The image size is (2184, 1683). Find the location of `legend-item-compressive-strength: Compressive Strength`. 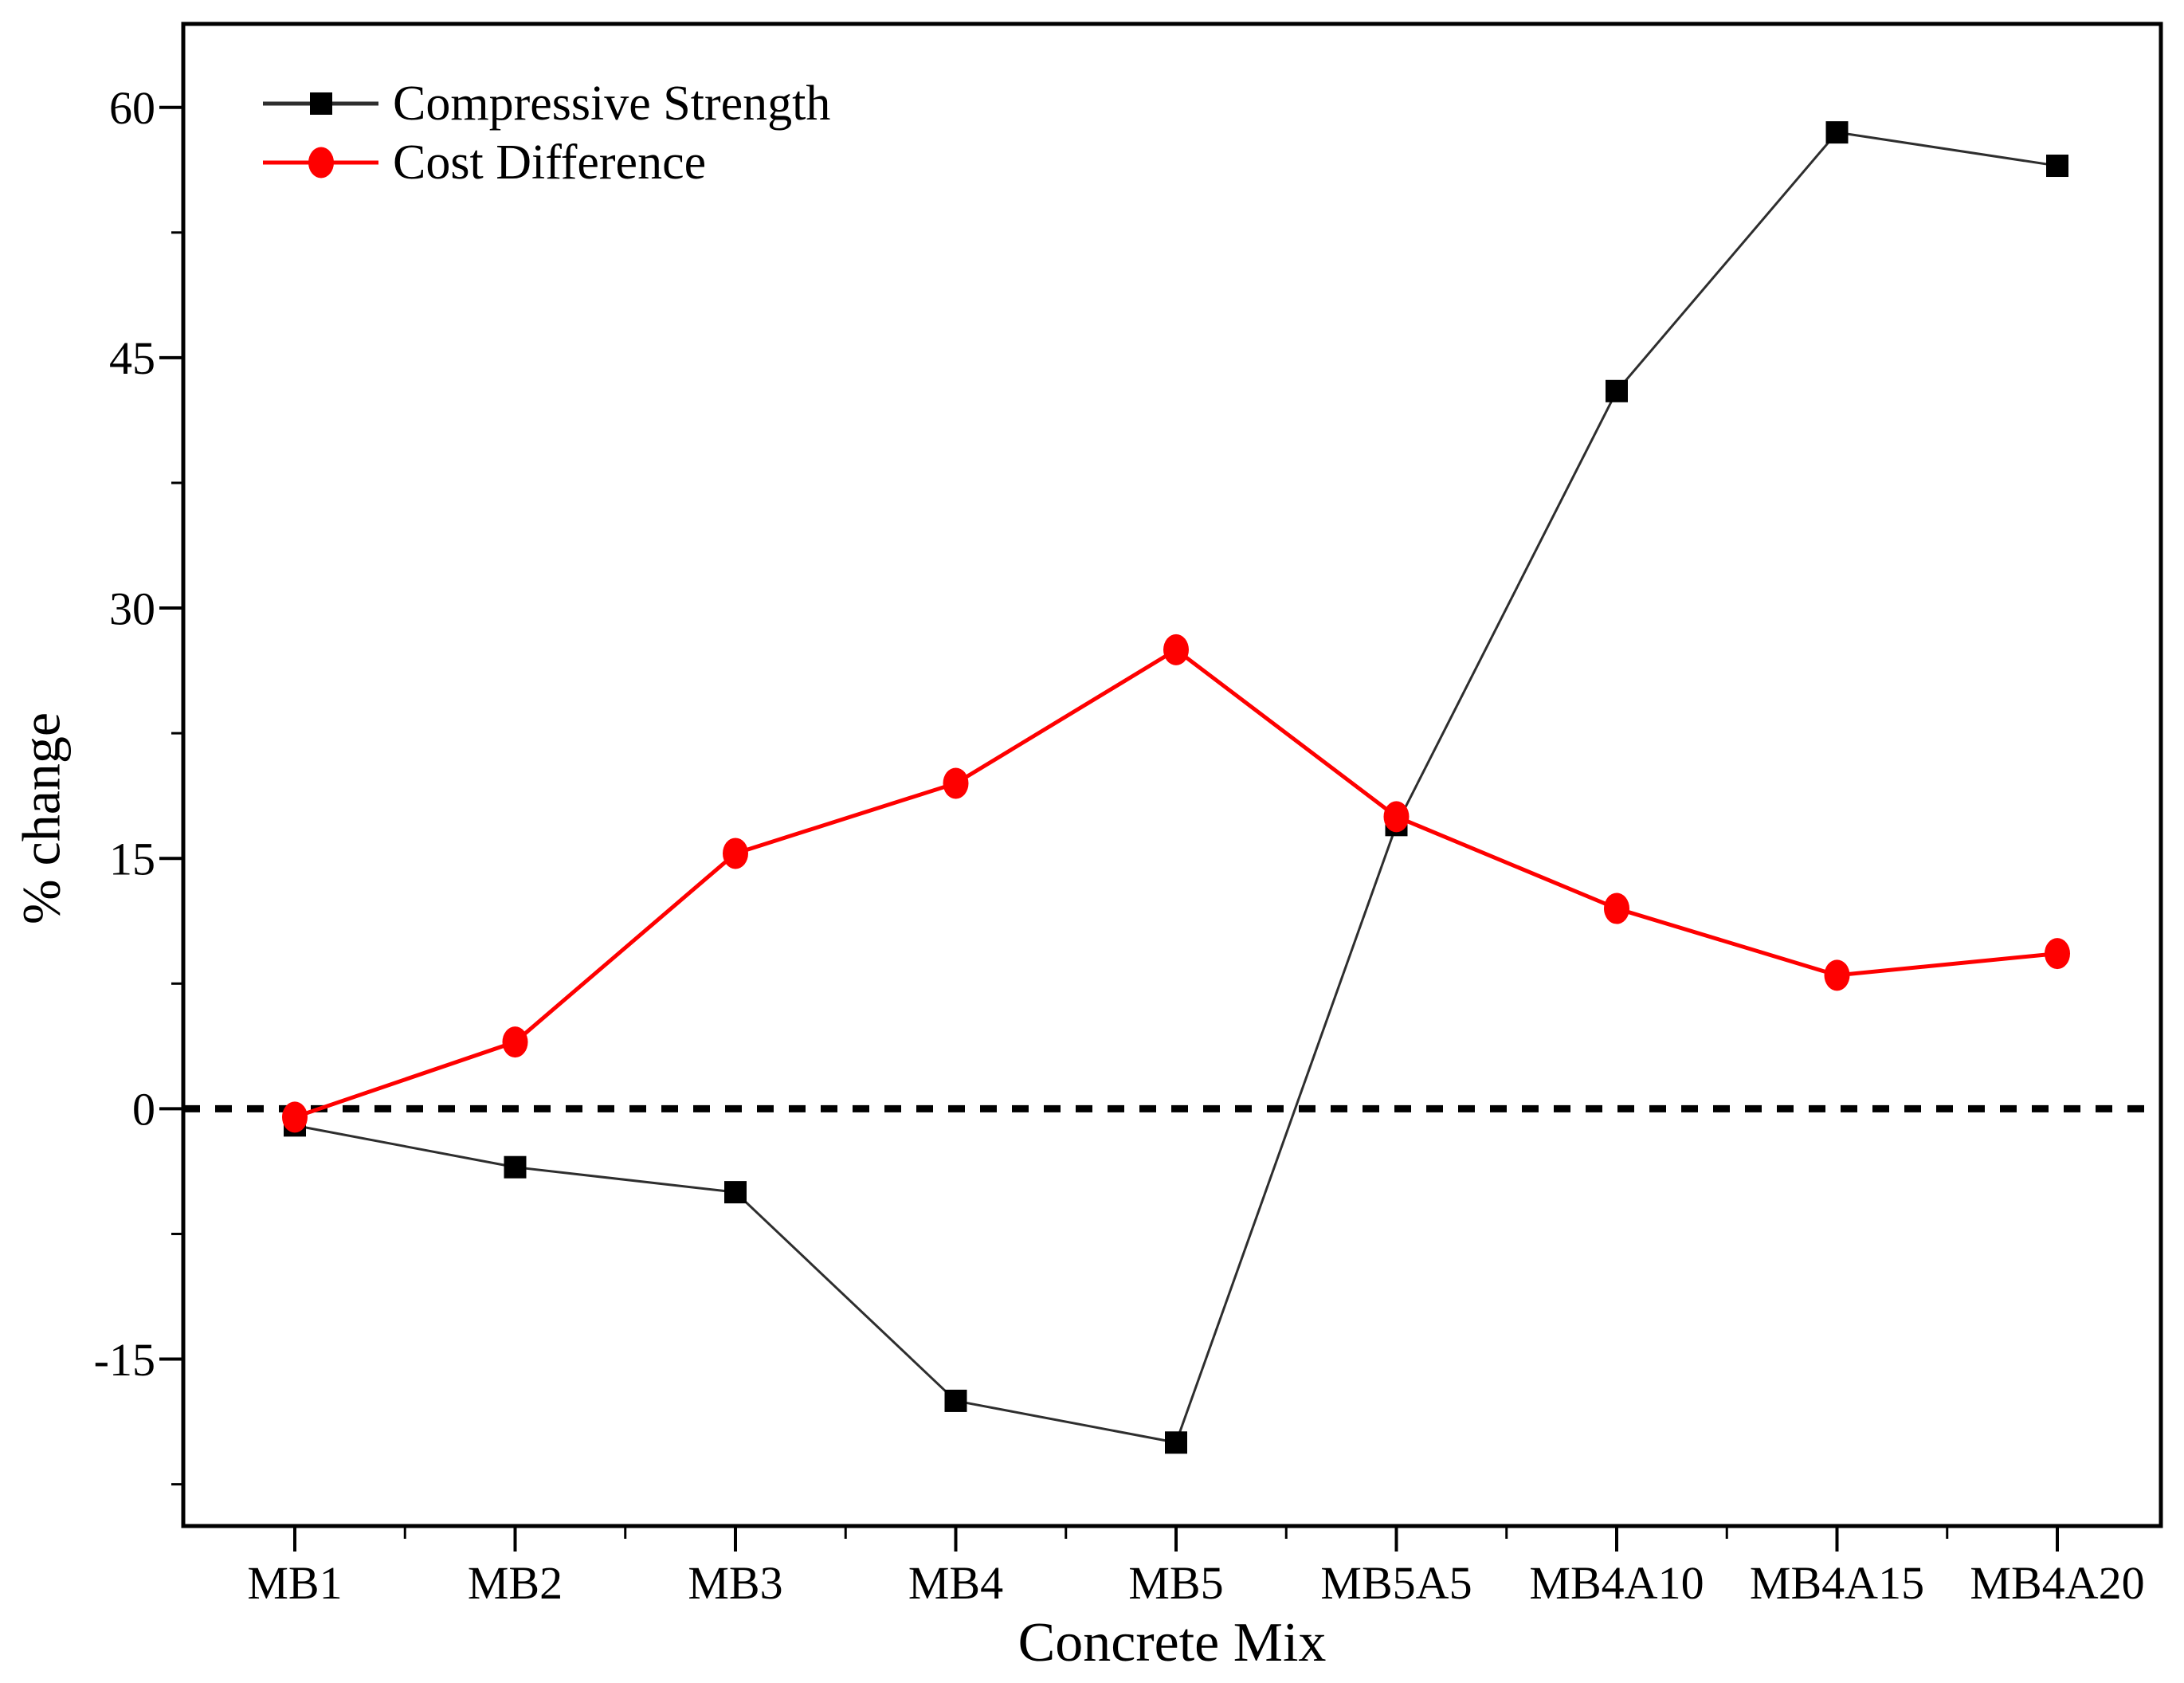

legend-item-compressive-strength: Compressive Strength is located at coordinates (546, 103).